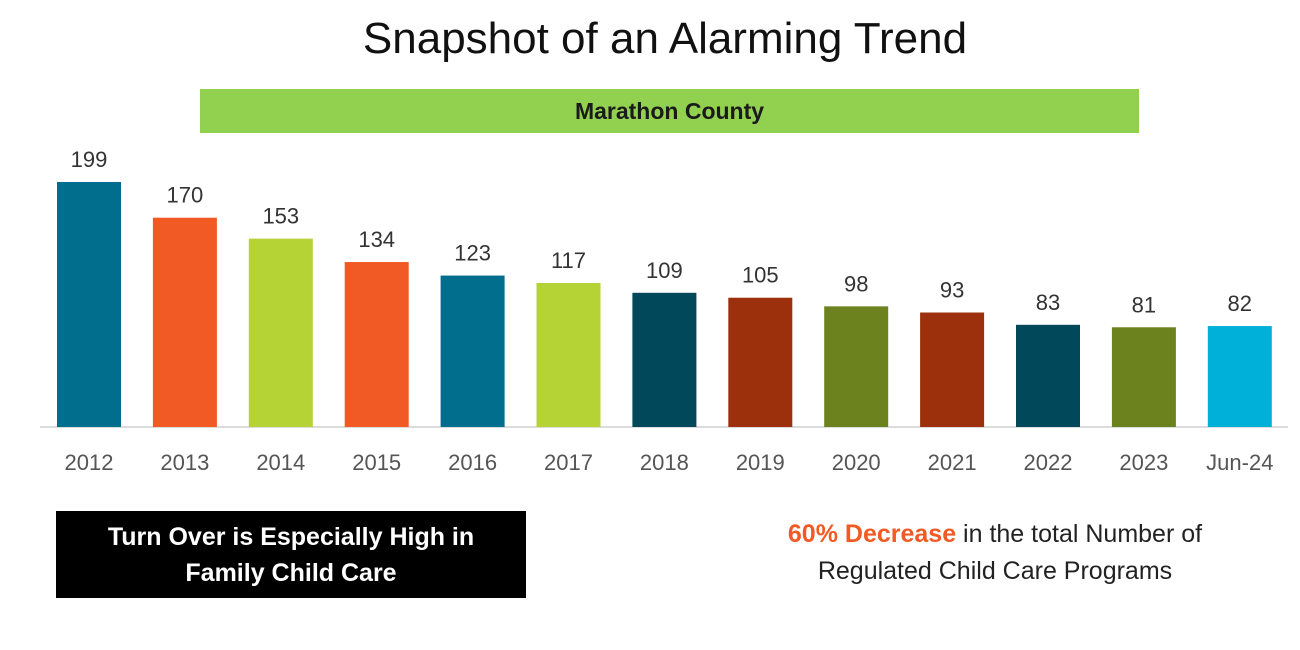  What do you see at coordinates (184, 322) in the screenshot?
I see `bar-2013` at bounding box center [184, 322].